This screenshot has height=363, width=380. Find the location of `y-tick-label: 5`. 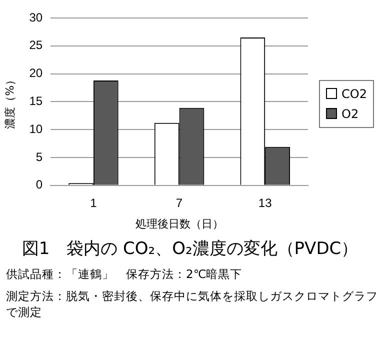

y-tick-label: 5 is located at coordinates (39, 157).